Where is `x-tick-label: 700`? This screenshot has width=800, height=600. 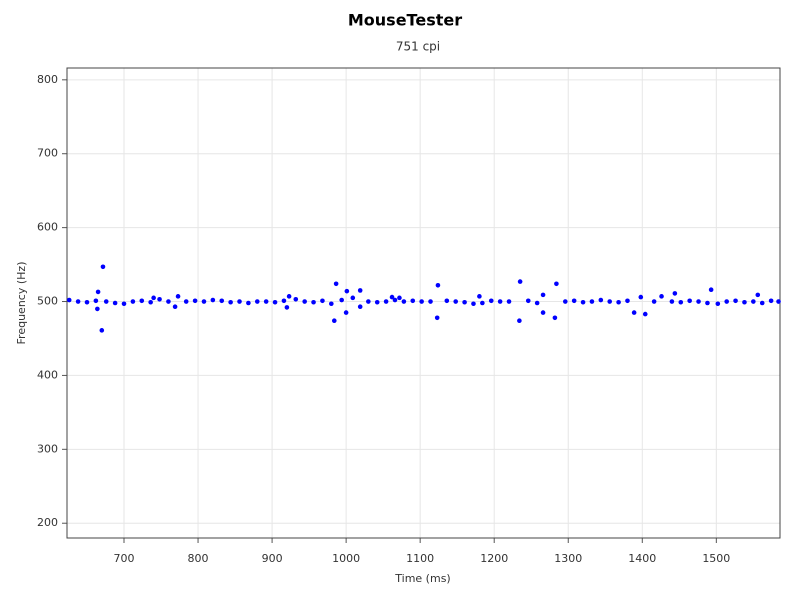 x-tick-label: 700 is located at coordinates (124, 558).